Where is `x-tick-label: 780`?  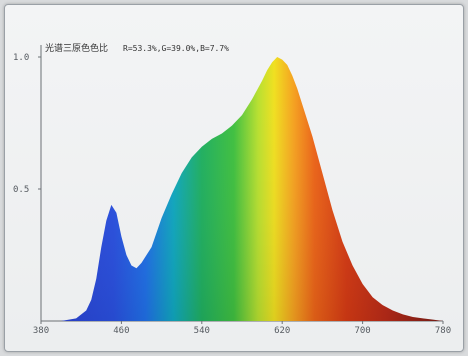 x-tick-label: 780 is located at coordinates (443, 331).